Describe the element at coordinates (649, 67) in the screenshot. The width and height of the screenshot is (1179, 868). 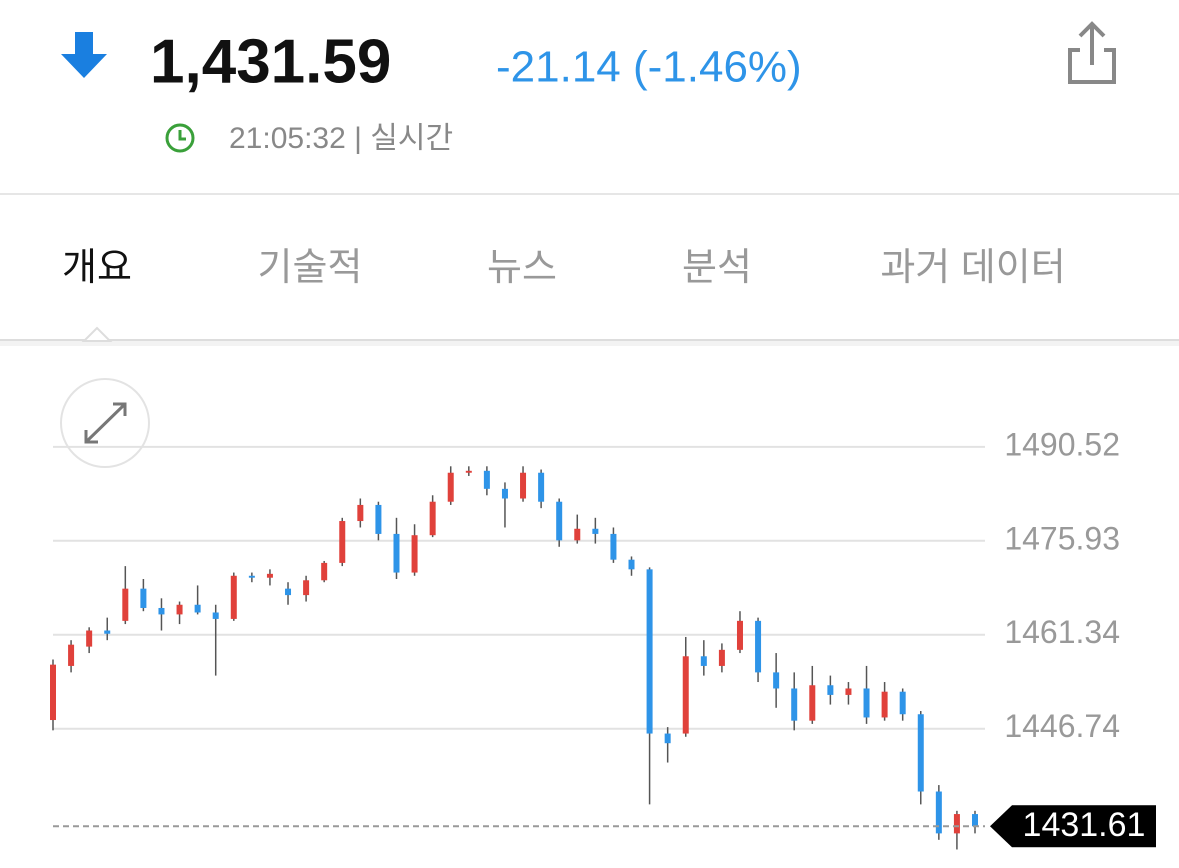
I see `price-change: -21.14 (-1.46%)` at that location.